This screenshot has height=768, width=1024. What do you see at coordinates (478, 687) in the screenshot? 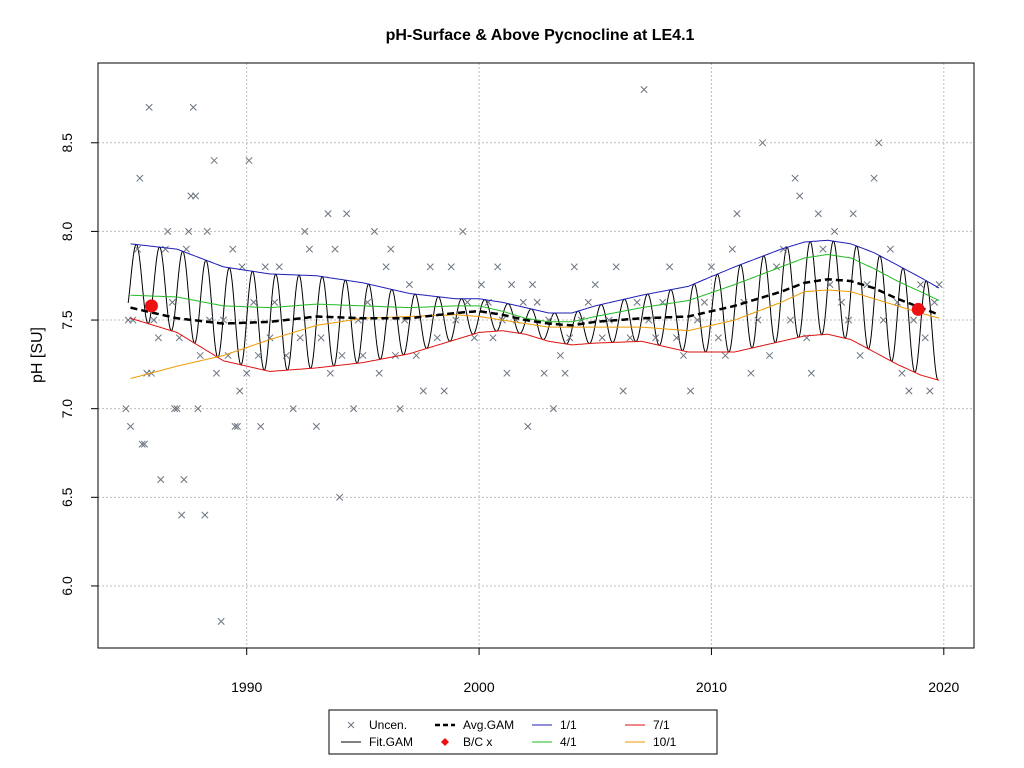
I see `x-tick-label: 2000` at bounding box center [478, 687].